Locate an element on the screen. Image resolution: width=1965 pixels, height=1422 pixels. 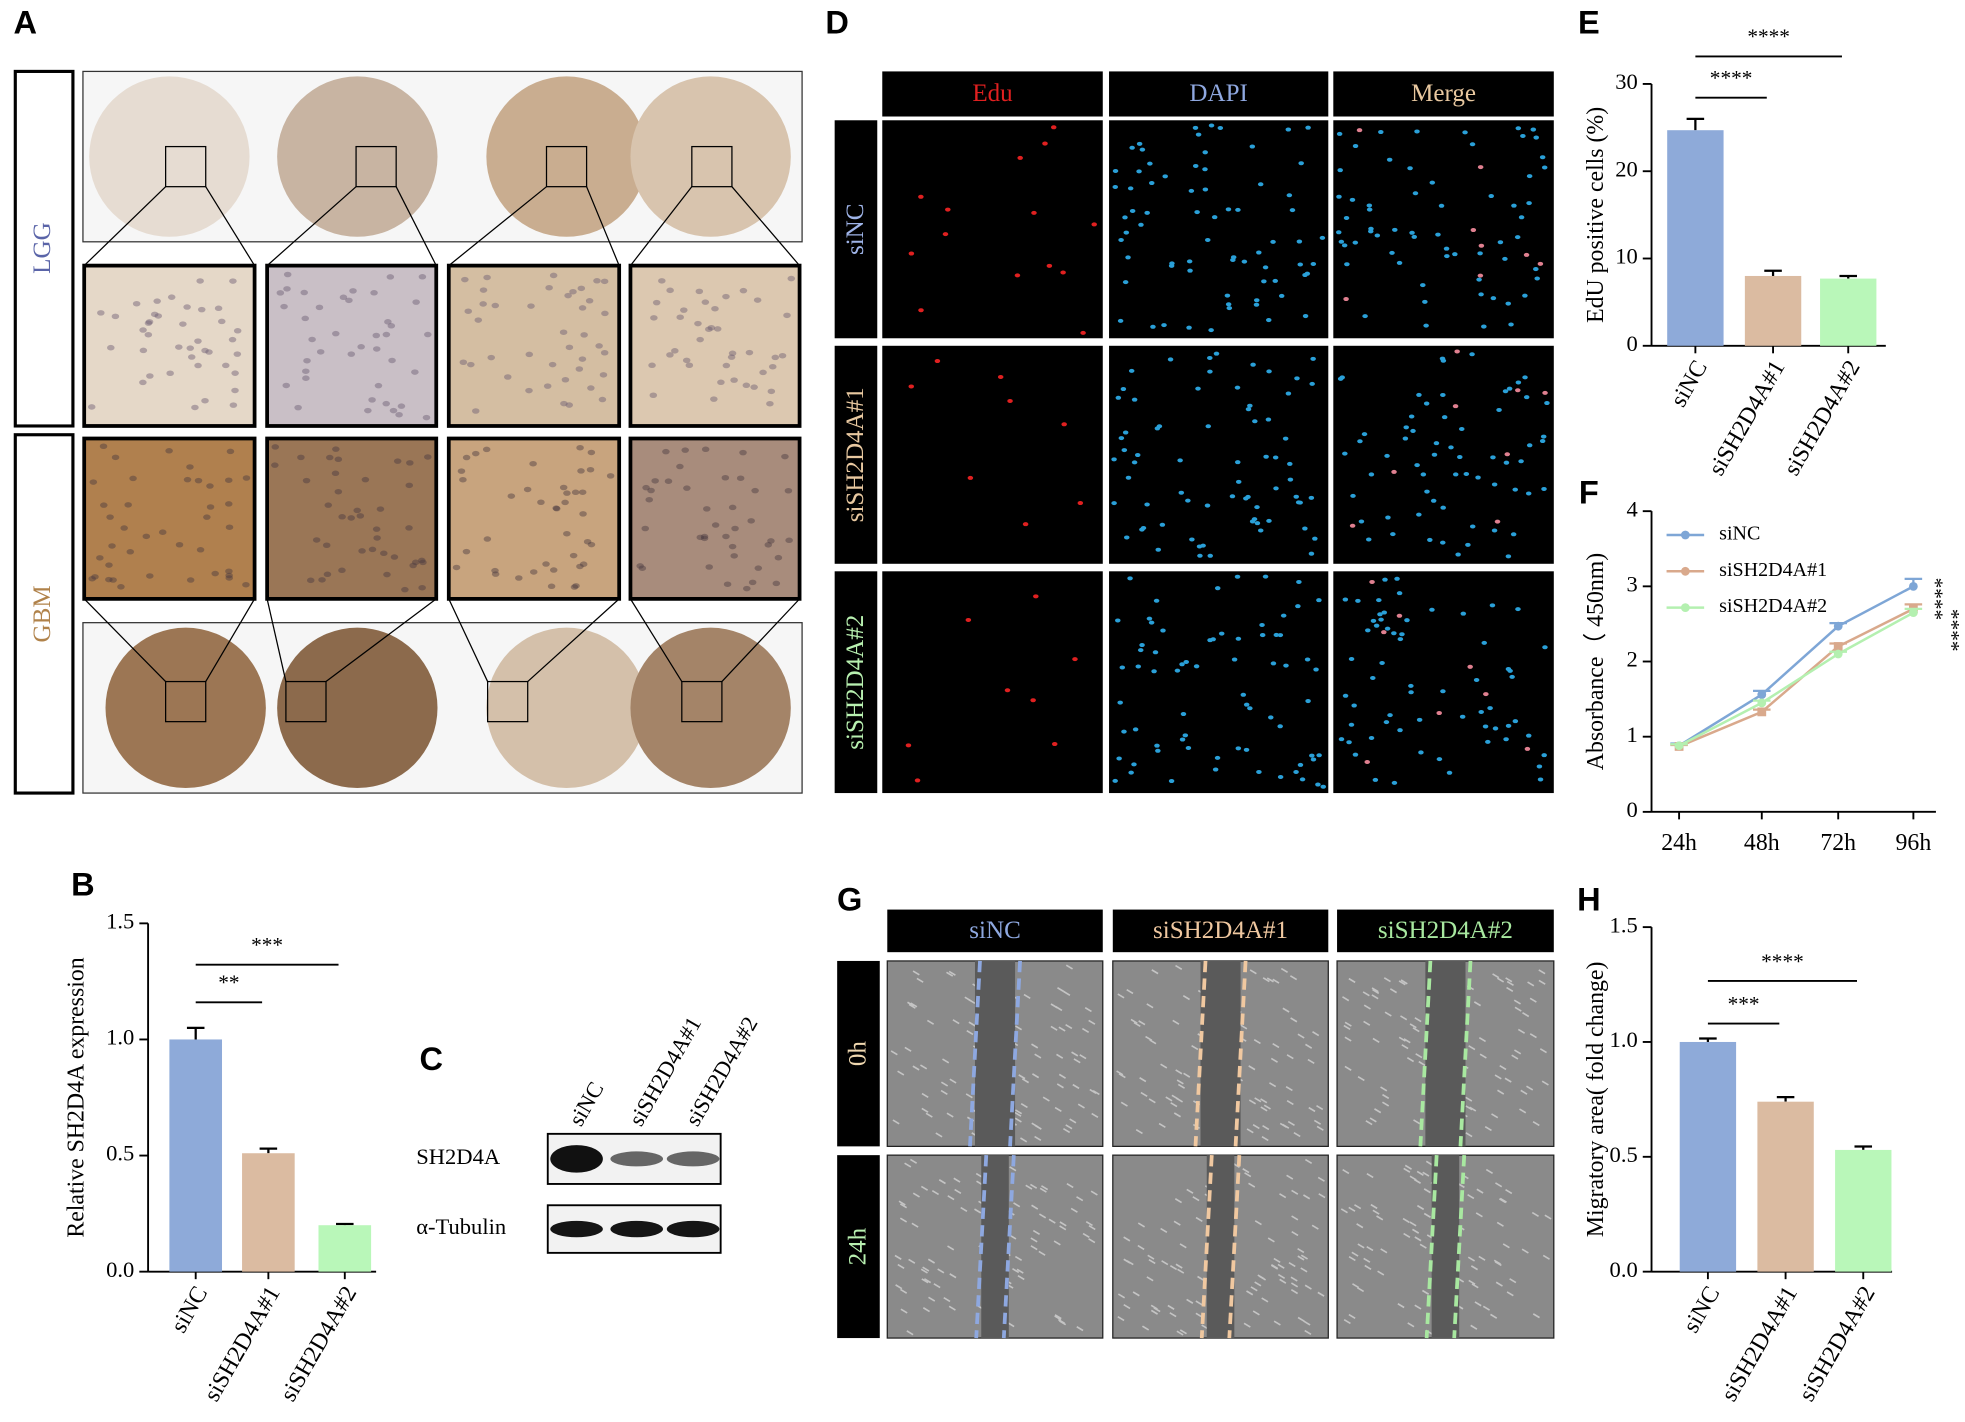
tissue-zoom is located at coordinates (715, 518).